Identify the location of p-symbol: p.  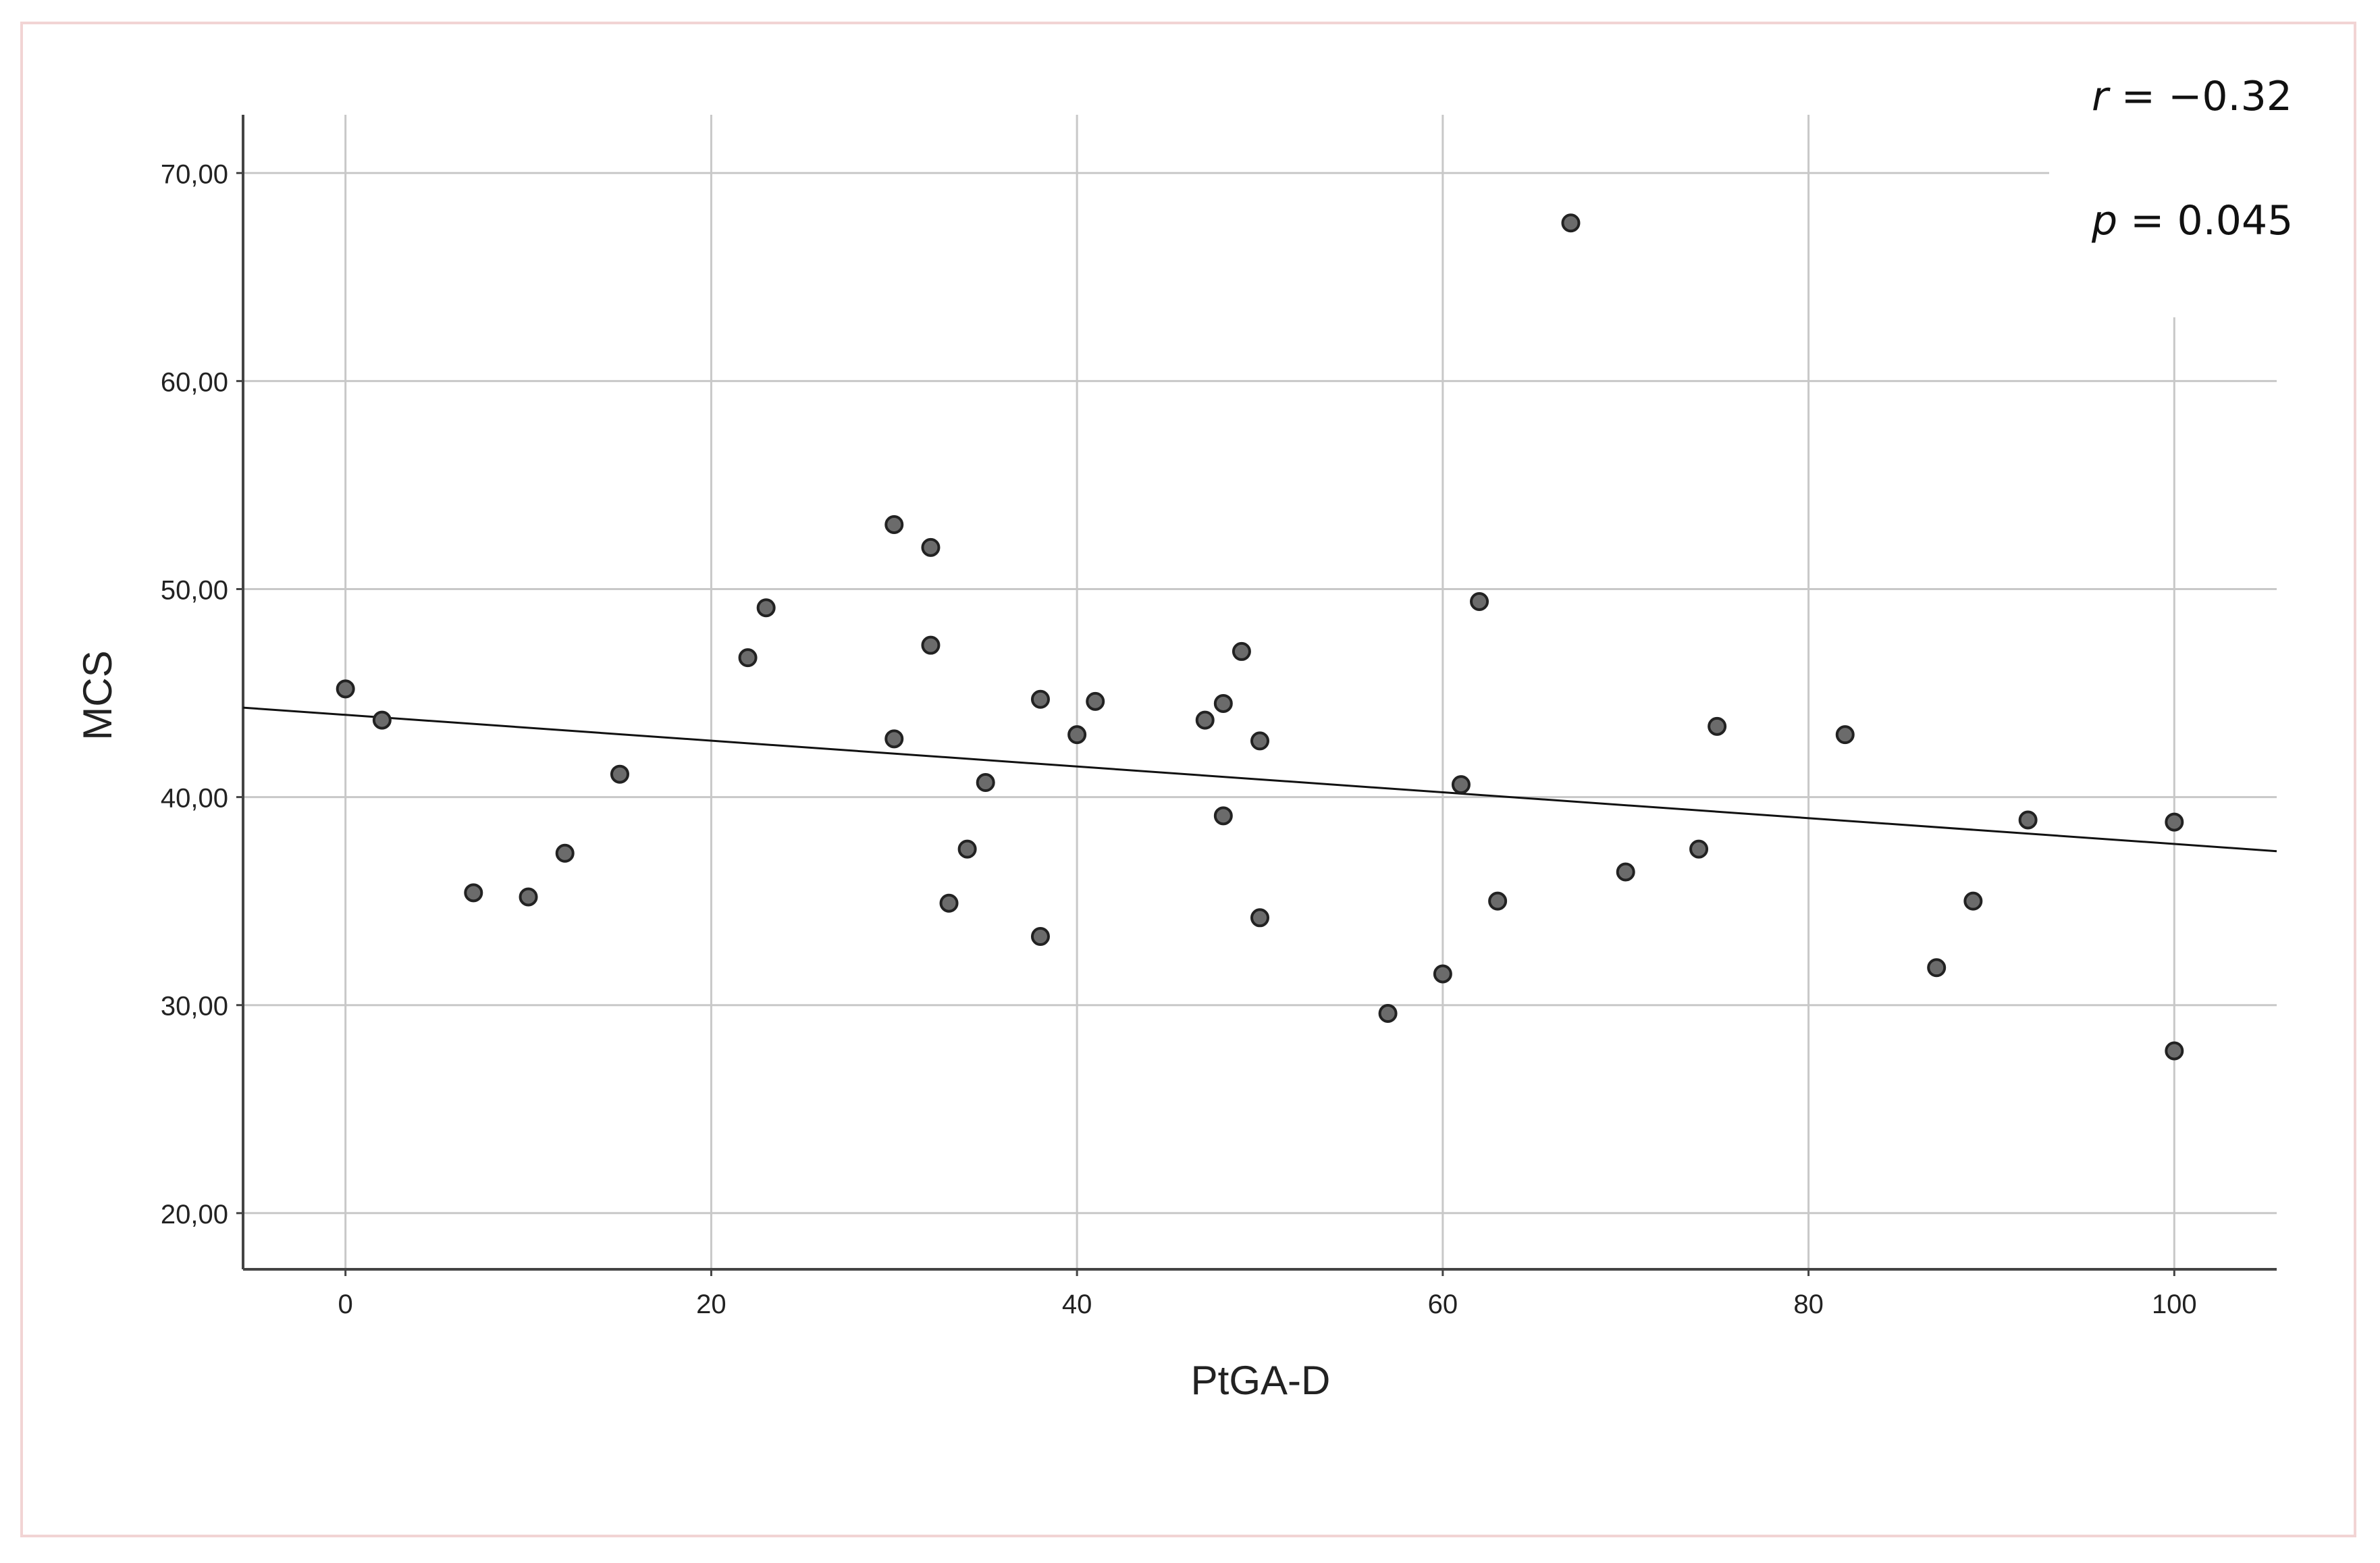
(2105, 220).